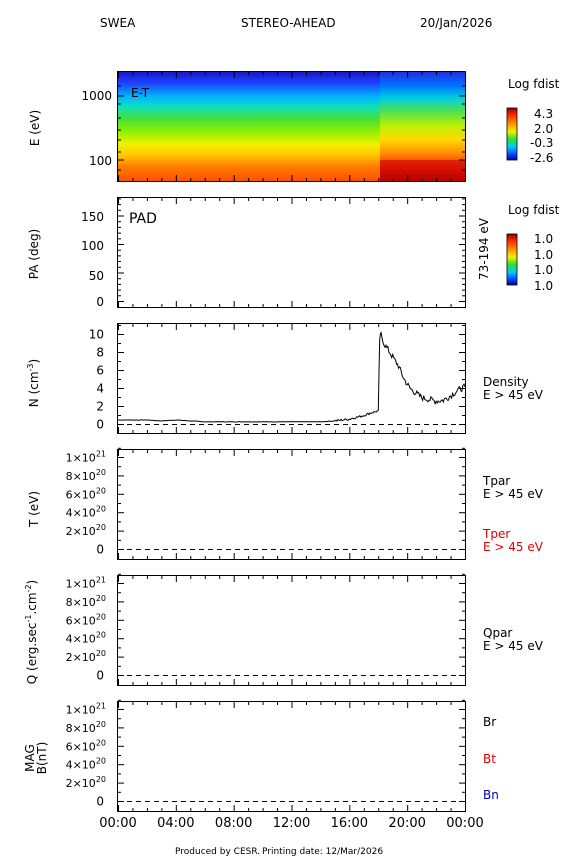 This screenshot has height=864, width=584. I want to click on qpar-legend-energy: E > 45 eV, so click(513, 646).